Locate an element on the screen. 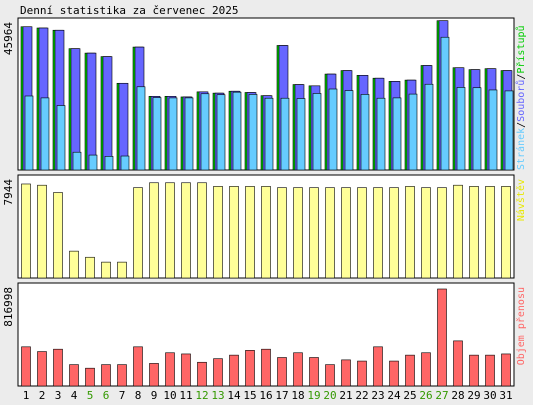 The height and width of the screenshot is (405, 533). x-tick-label-day-7: 7 is located at coordinates (122, 395).